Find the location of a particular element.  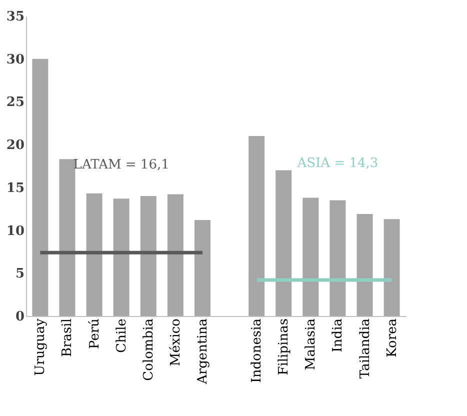

y-tick-label: 35 is located at coordinates (15, 17).